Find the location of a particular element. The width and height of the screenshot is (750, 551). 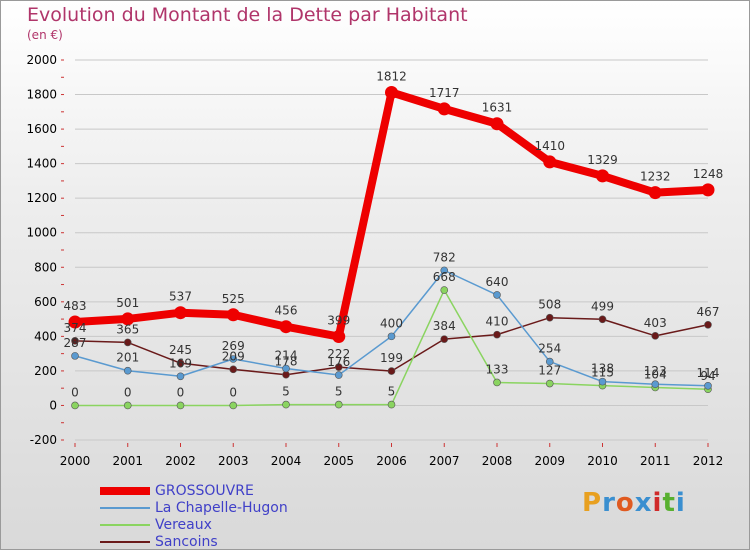

data-label: 1329 is located at coordinates (602, 160).